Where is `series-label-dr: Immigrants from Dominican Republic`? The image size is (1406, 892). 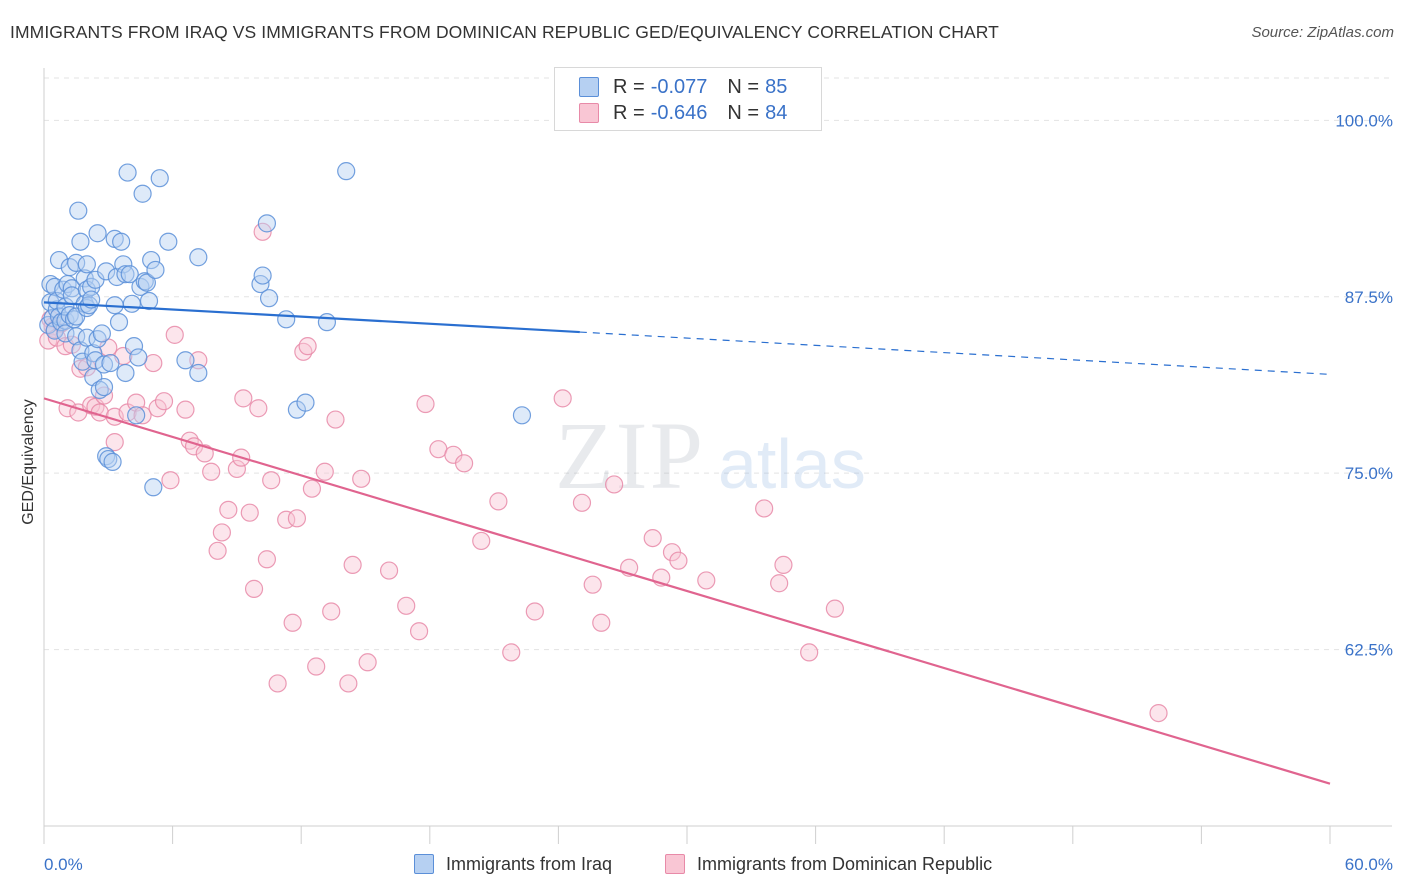
series-label-dr: Immigrants from Dominican Republic is located at coordinates (845, 863).